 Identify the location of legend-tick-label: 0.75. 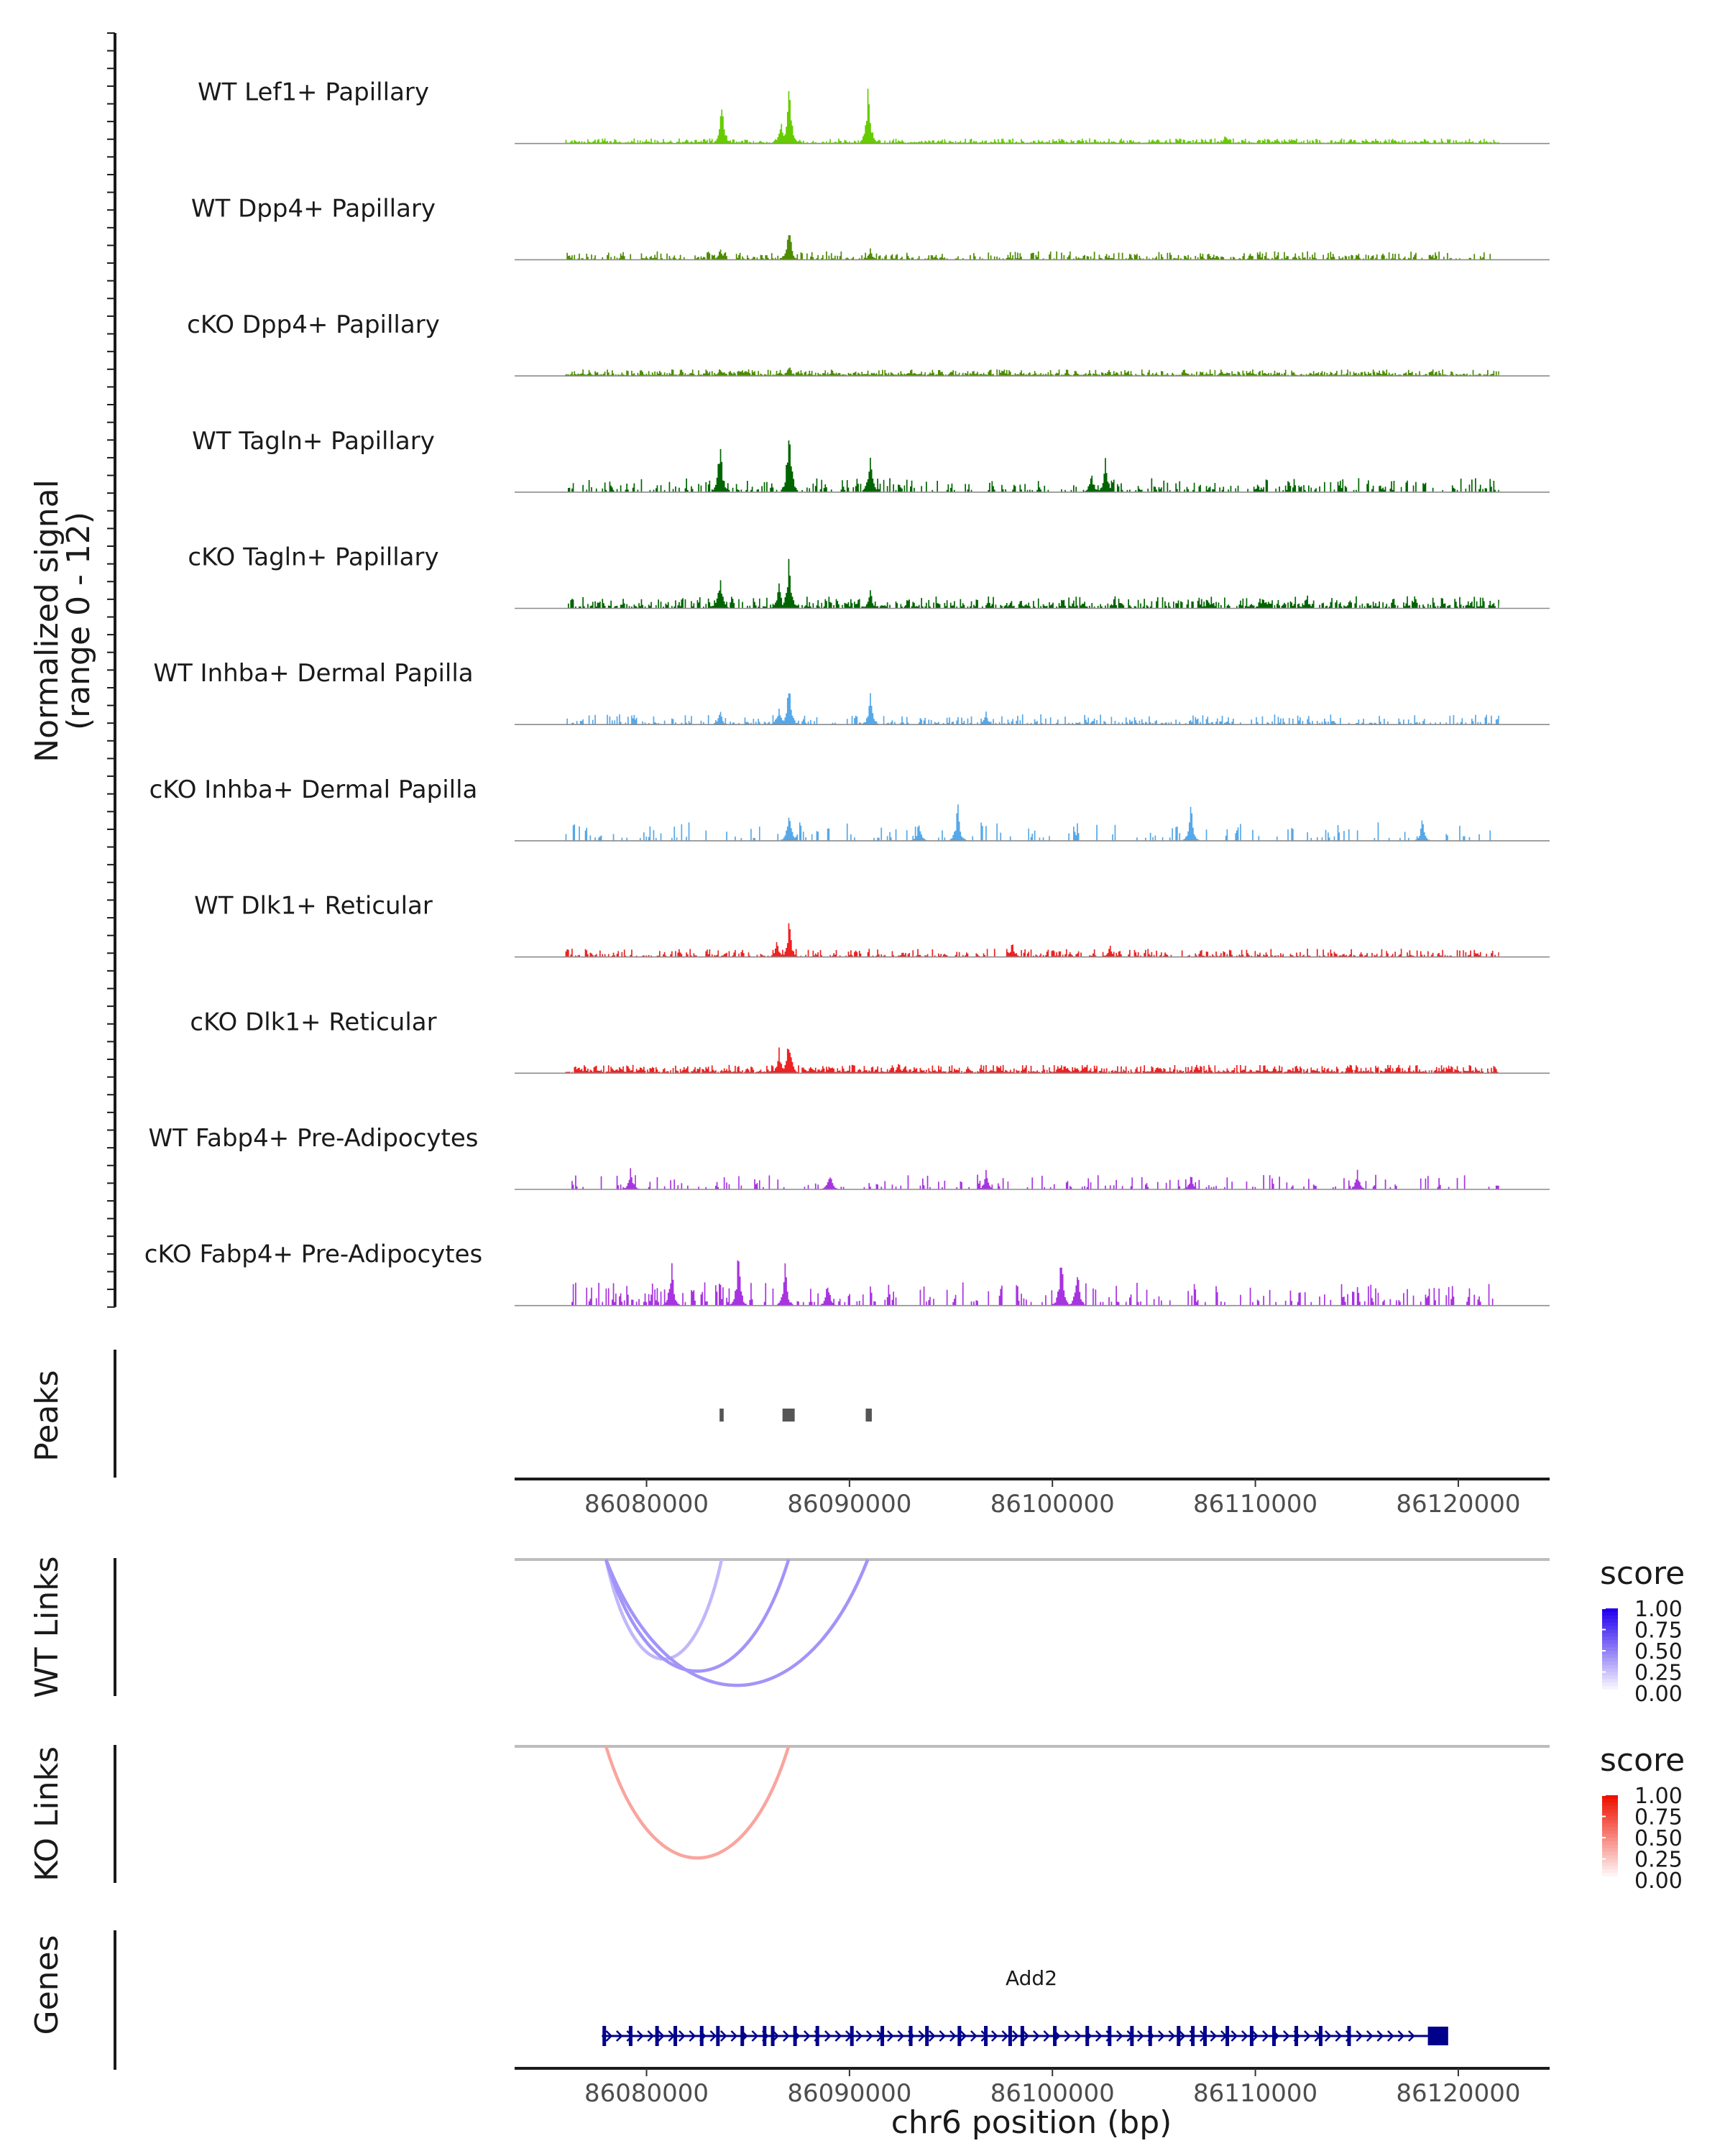
(1658, 1631).